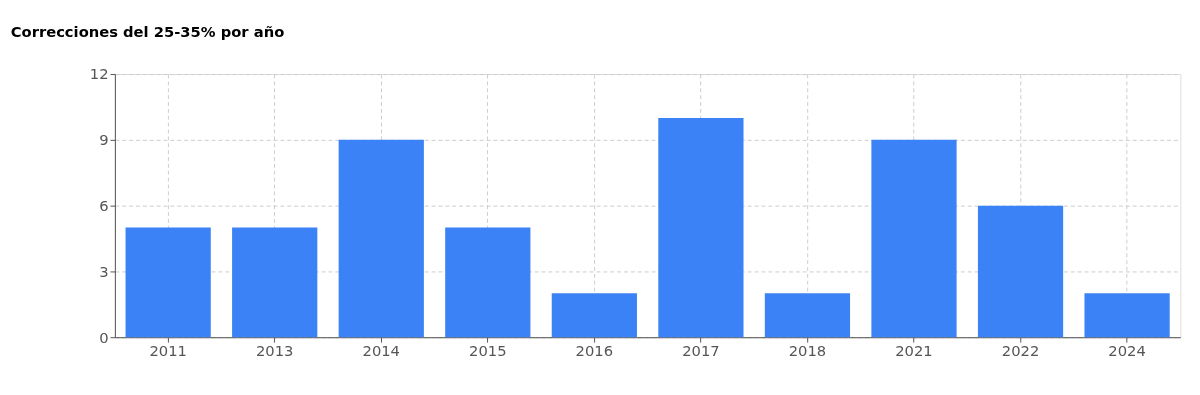 The image size is (1200, 395). What do you see at coordinates (914, 351) in the screenshot?
I see `x-tick-label: 2021` at bounding box center [914, 351].